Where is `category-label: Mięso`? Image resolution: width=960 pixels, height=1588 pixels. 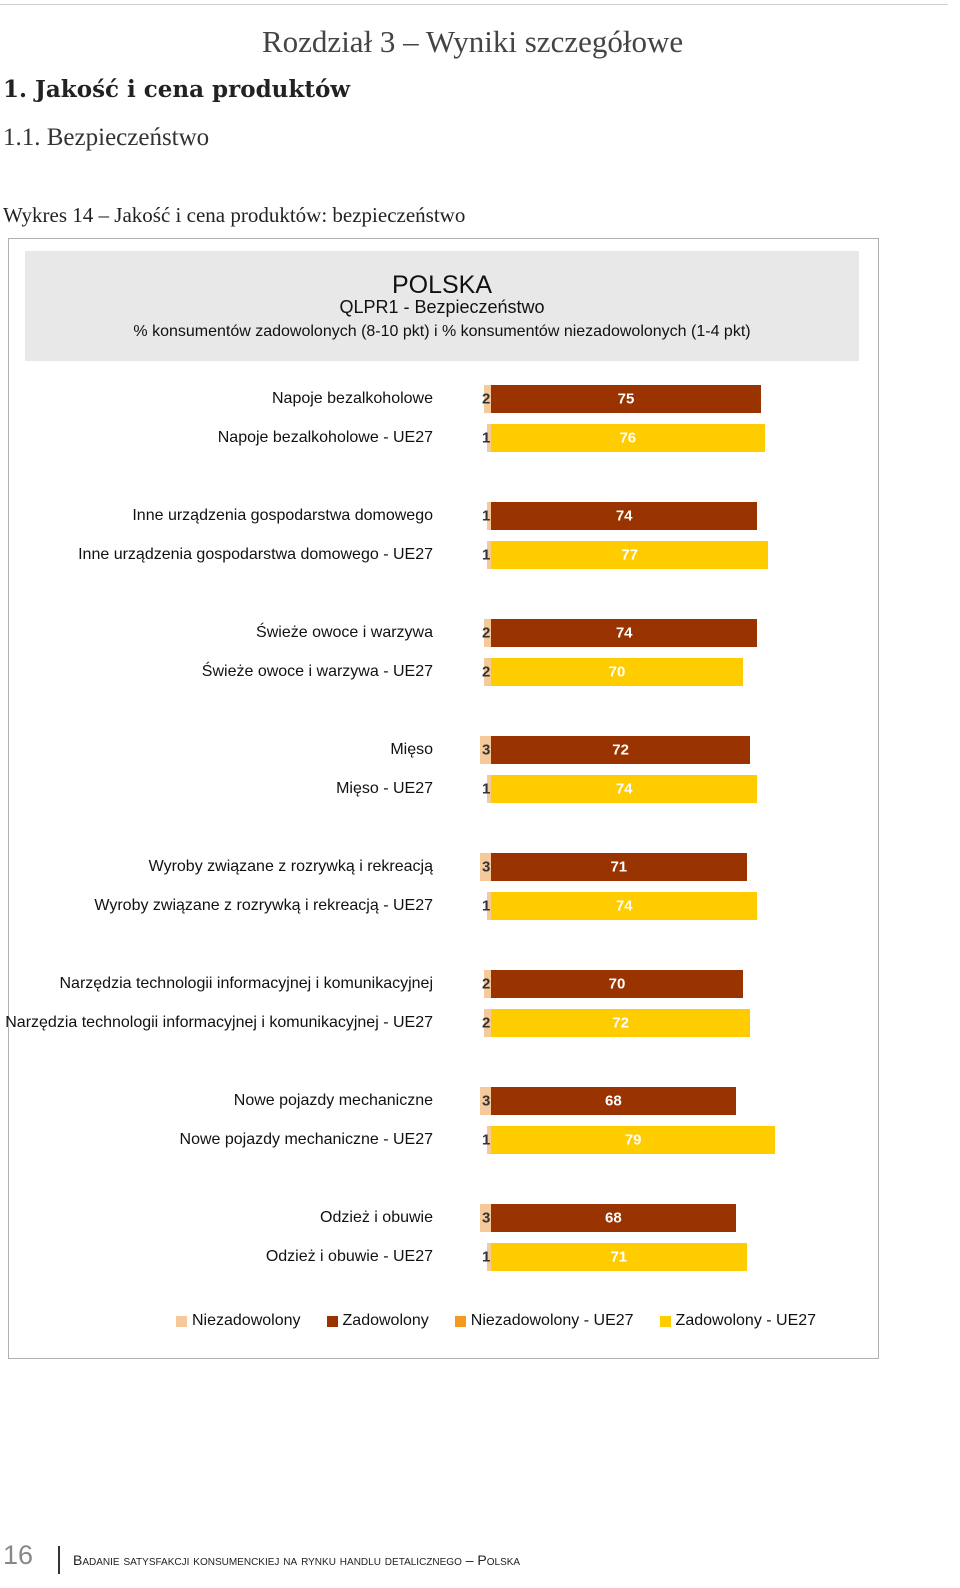
category-label: Mięso is located at coordinates (411, 749).